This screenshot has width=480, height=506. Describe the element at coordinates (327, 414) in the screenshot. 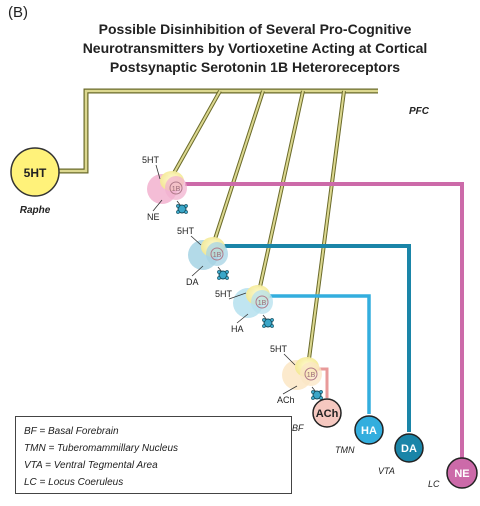

I see `nucleus-label: ACh` at that location.